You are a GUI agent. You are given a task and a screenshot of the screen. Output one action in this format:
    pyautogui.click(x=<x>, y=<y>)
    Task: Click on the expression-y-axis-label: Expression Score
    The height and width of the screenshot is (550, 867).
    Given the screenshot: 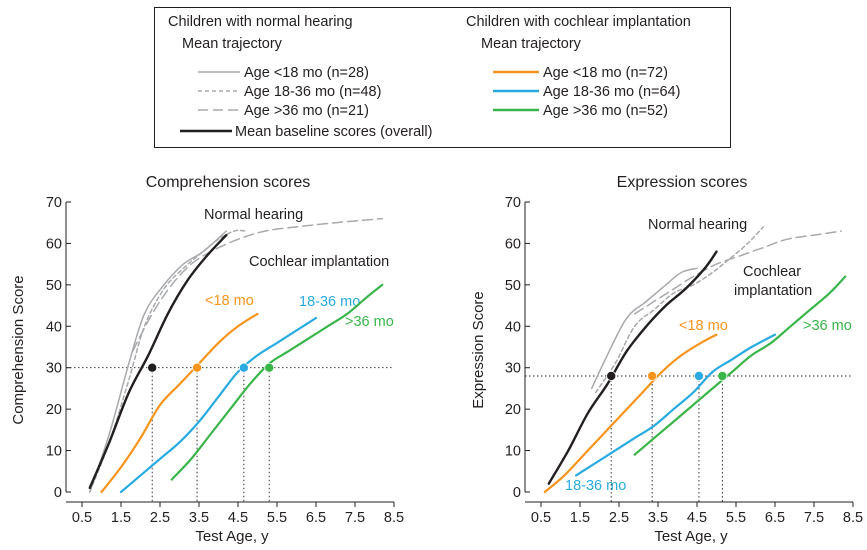 What is the action you would take?
    pyautogui.click(x=478, y=350)
    